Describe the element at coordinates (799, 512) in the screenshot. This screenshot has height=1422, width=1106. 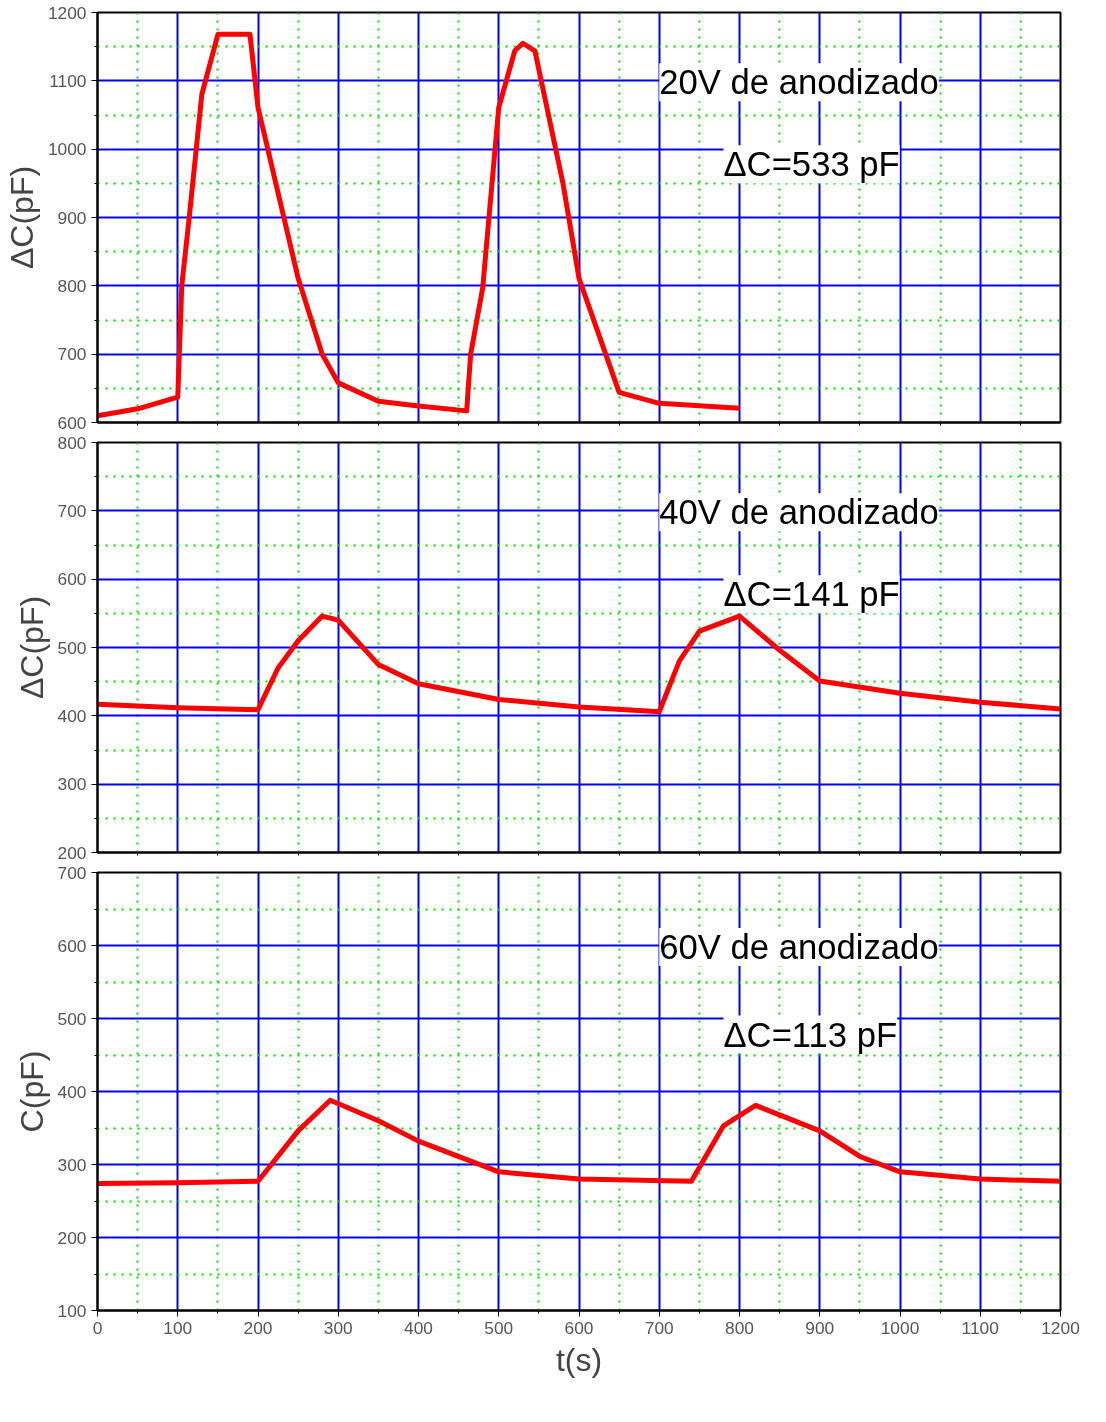
I see `annotation: 40V de anodizado` at that location.